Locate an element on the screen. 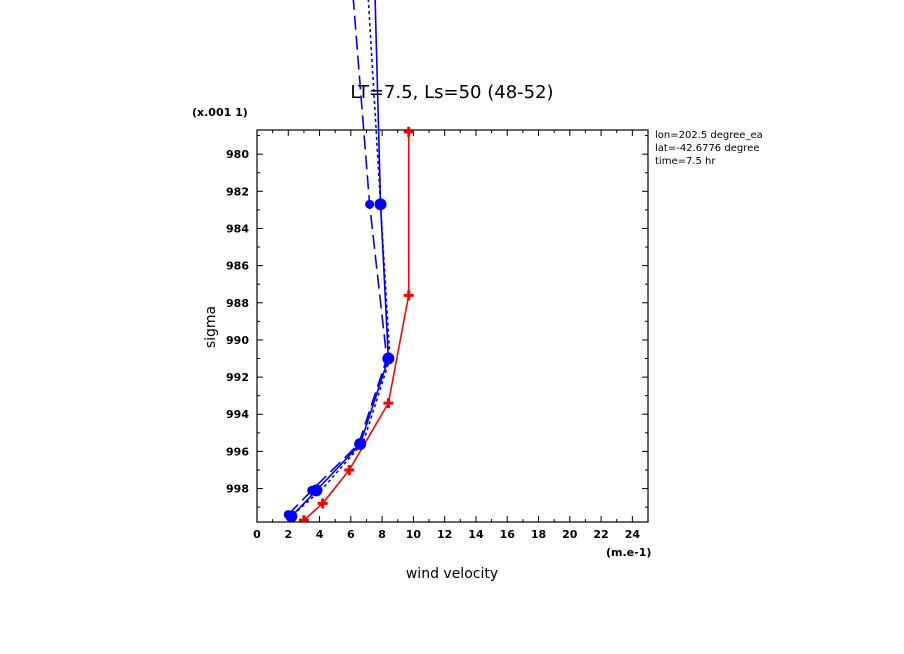 Image resolution: width=904 pixels, height=654 pixels. x-tick-label: 18 is located at coordinates (538, 534).